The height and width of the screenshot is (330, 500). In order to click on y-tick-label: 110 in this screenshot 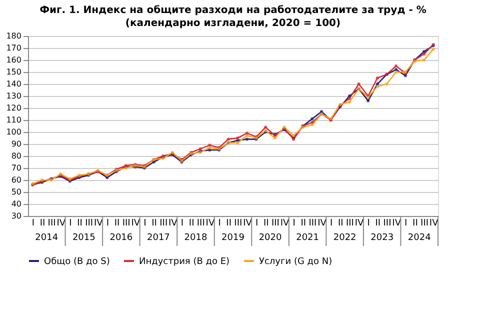, I will do `click(14, 120)`.